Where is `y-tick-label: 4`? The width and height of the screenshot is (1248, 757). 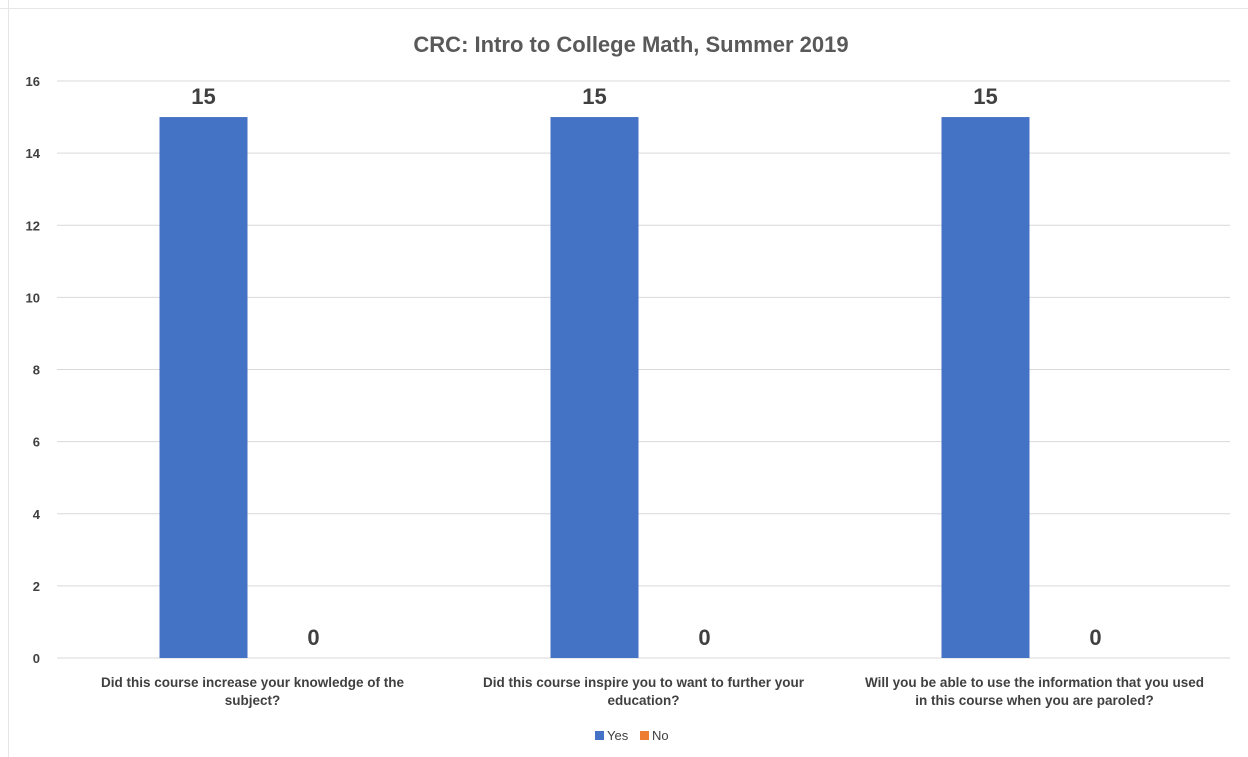
y-tick-label: 4 is located at coordinates (37, 514).